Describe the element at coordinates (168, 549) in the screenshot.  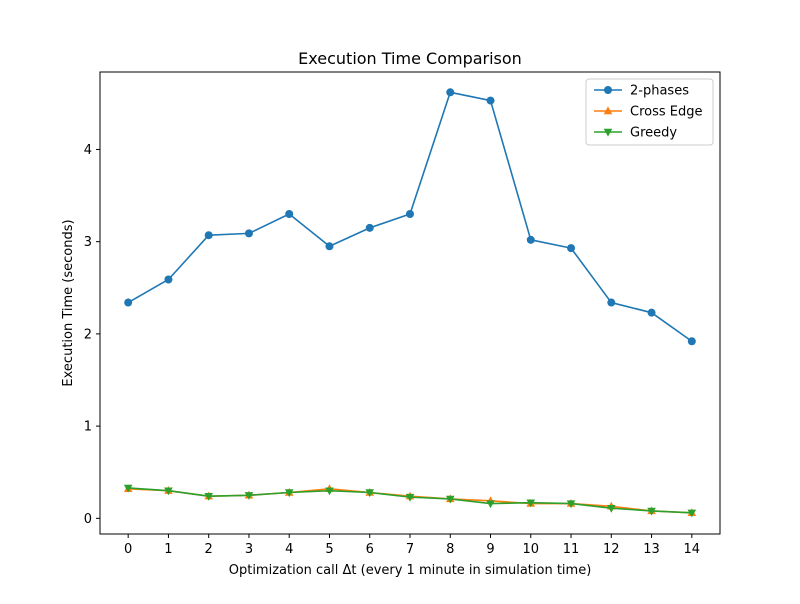
I see `x-tick-label: 1` at that location.